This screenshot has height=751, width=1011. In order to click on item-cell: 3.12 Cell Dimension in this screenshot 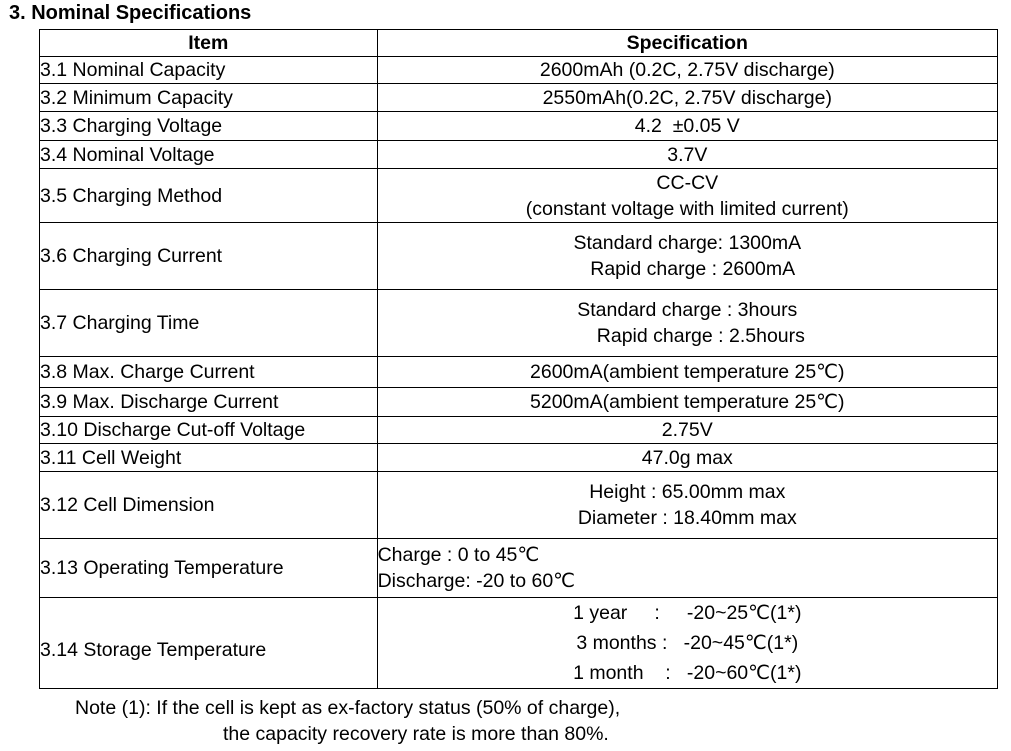, I will do `click(208, 505)`.